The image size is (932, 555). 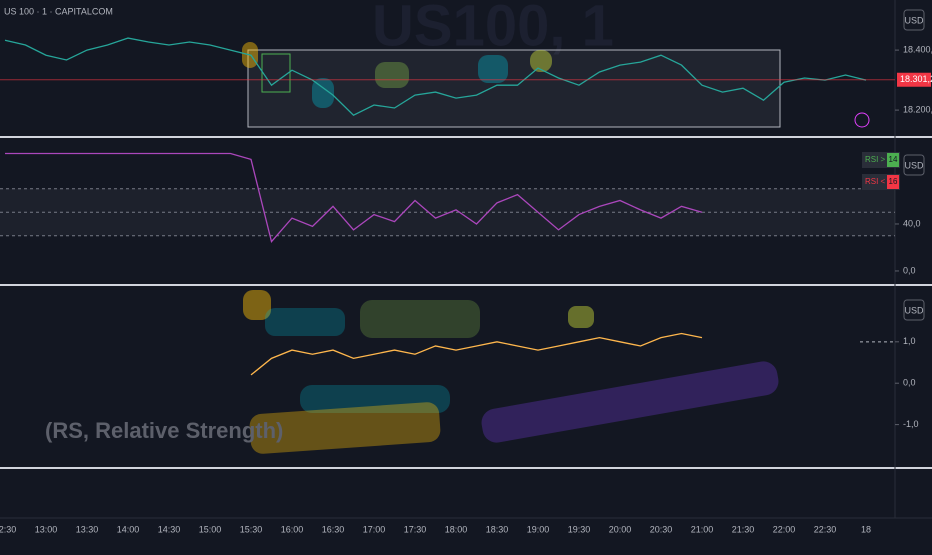 I want to click on last-price-tag, so click(x=914, y=79).